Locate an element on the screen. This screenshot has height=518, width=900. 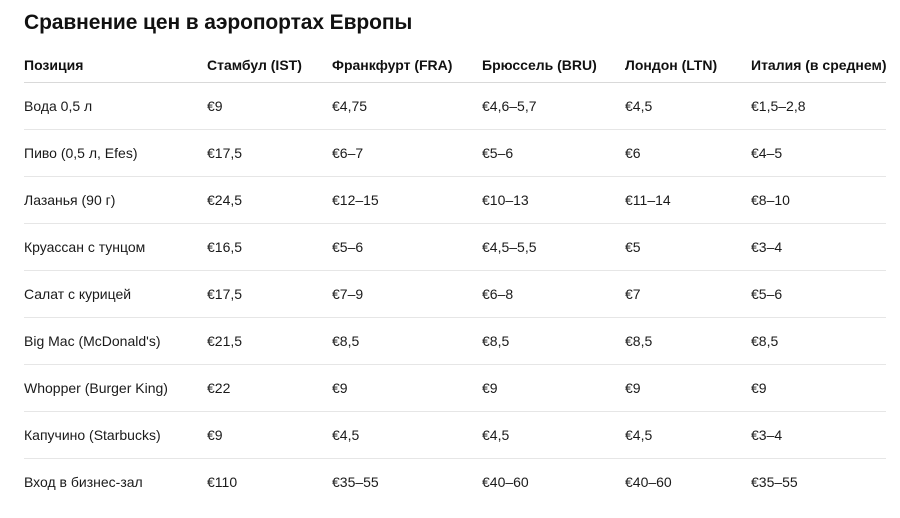
header-item: Позиция is located at coordinates (115, 65).